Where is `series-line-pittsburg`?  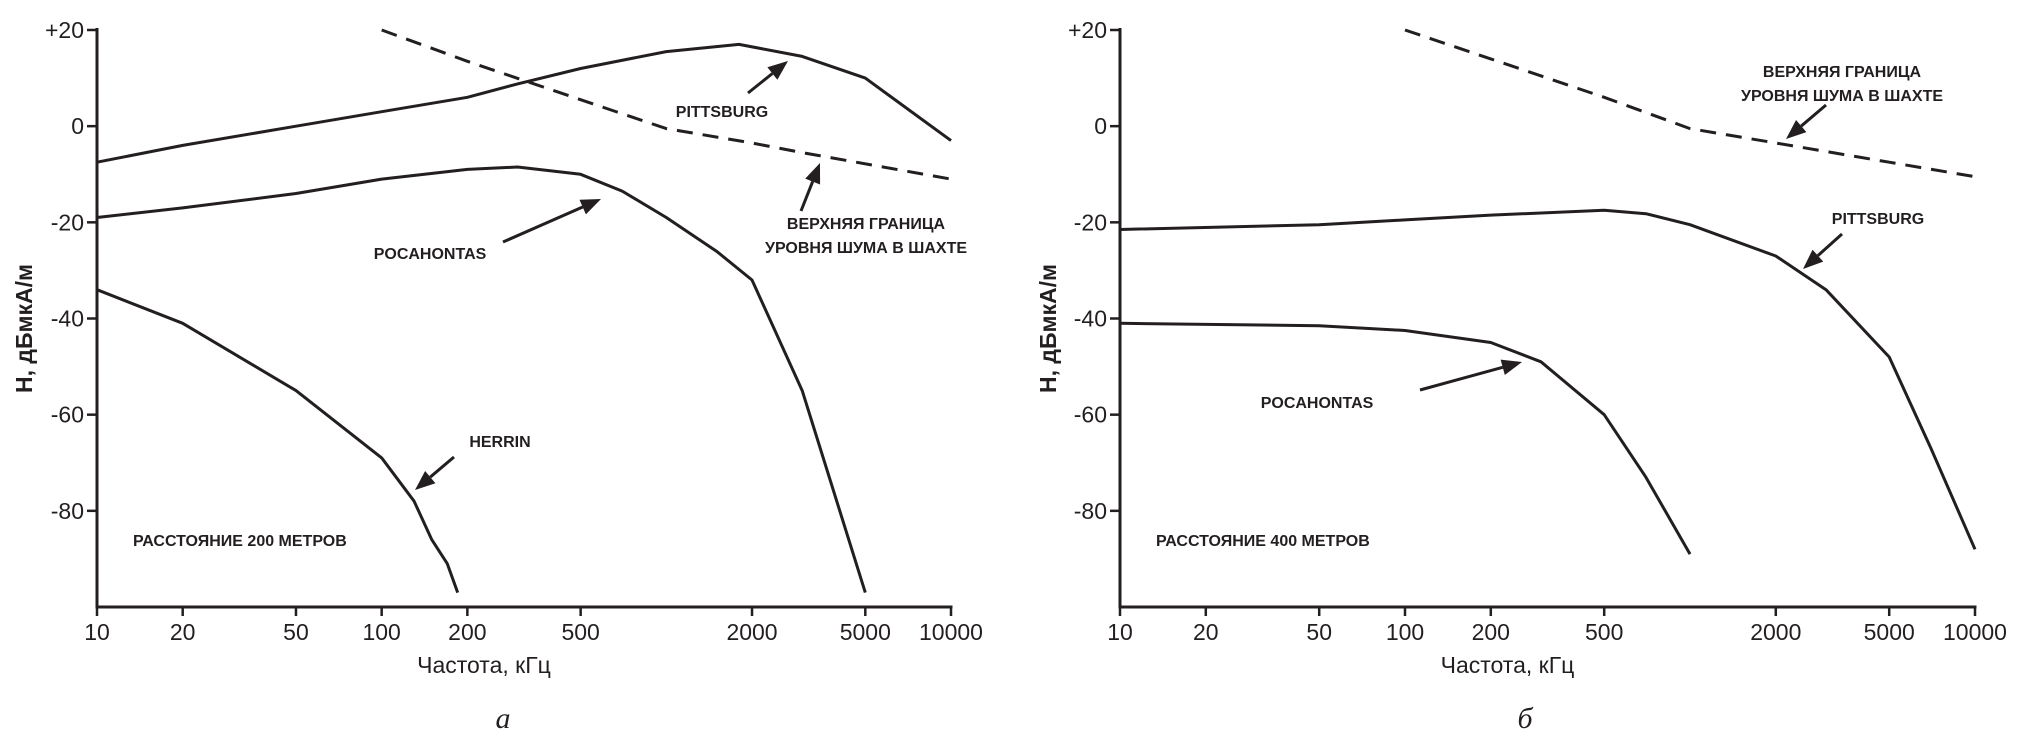 series-line-pittsburg is located at coordinates (524, 103).